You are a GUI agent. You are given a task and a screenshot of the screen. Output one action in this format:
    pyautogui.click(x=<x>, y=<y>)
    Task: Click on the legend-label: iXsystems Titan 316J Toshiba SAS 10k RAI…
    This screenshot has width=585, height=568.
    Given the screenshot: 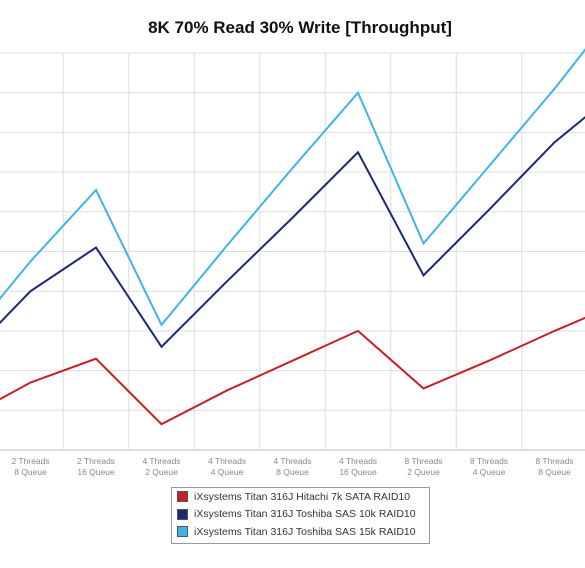 What is the action you would take?
    pyautogui.click(x=305, y=514)
    